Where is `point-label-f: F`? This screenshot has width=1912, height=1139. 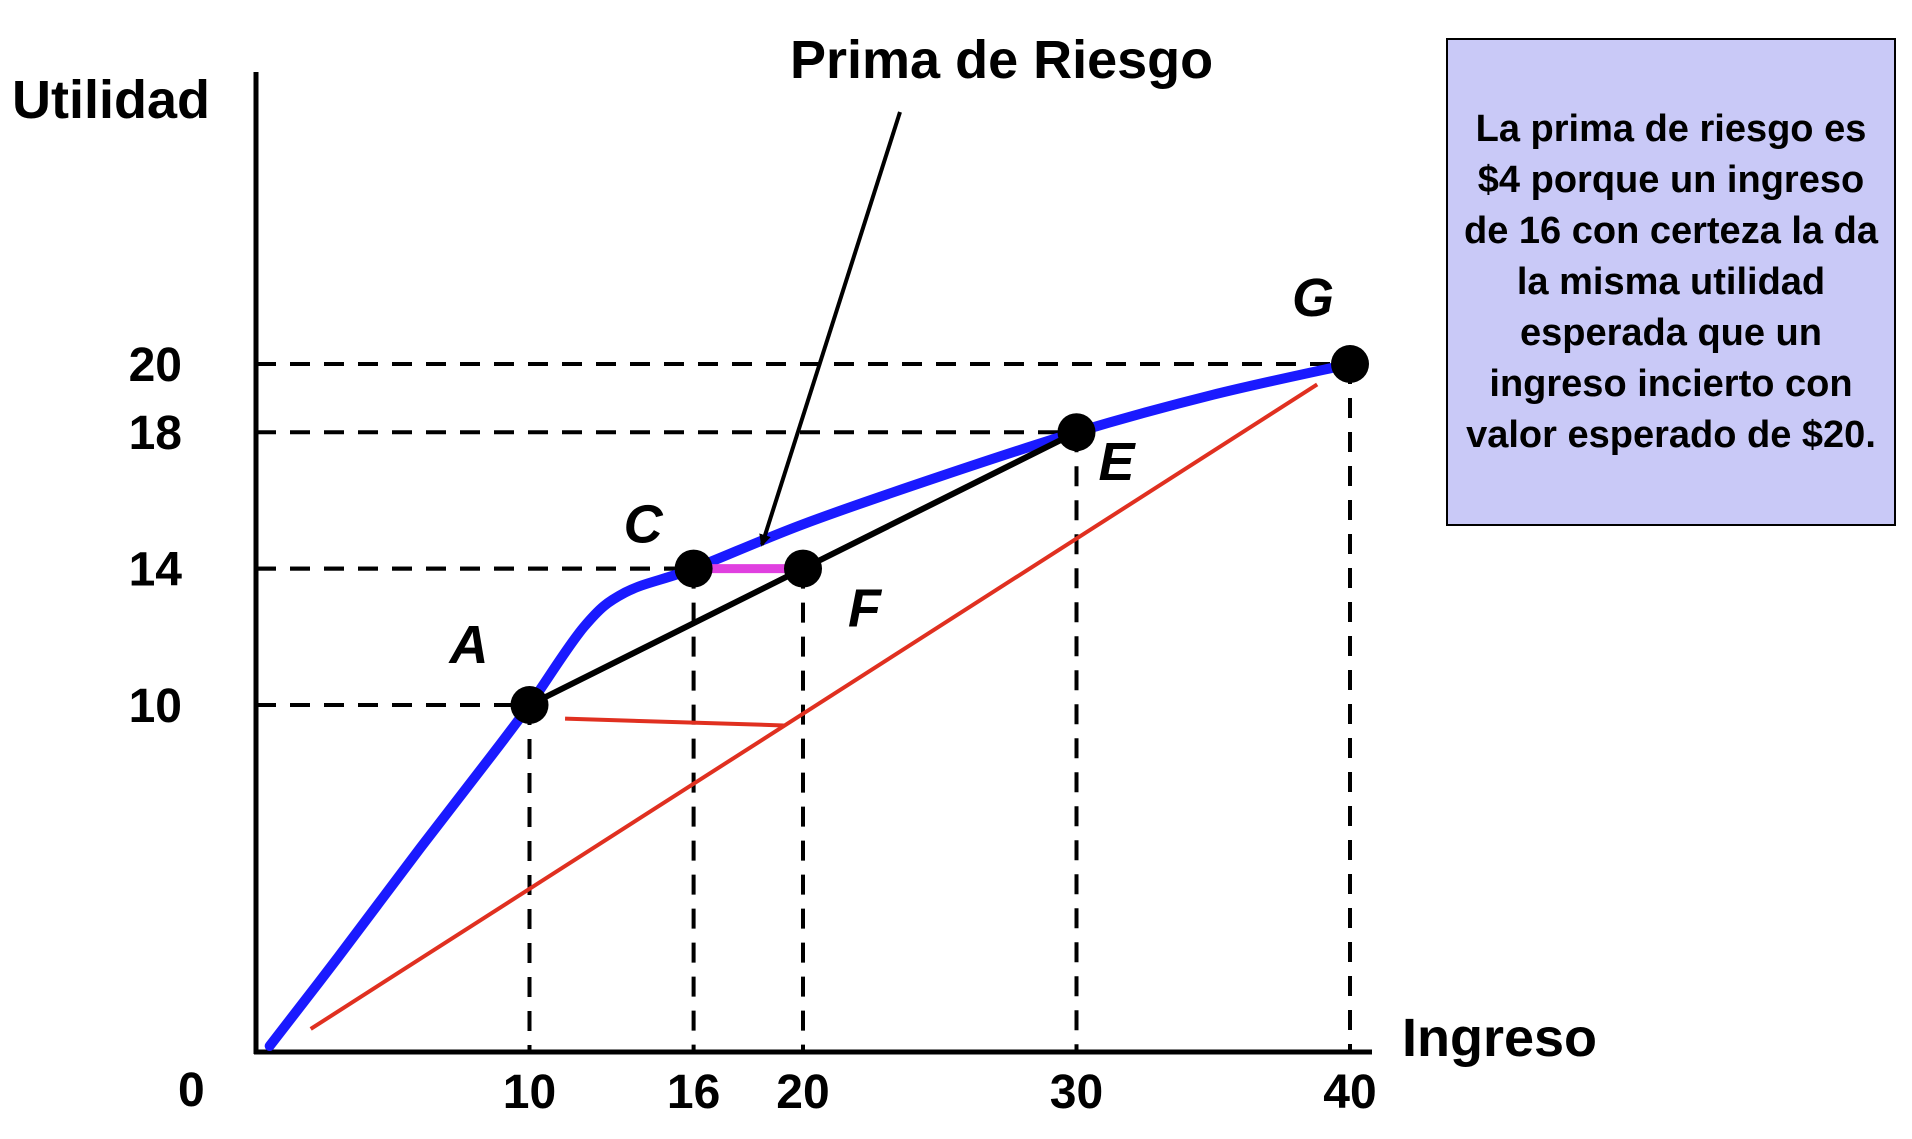 point-label-f: F is located at coordinates (865, 609).